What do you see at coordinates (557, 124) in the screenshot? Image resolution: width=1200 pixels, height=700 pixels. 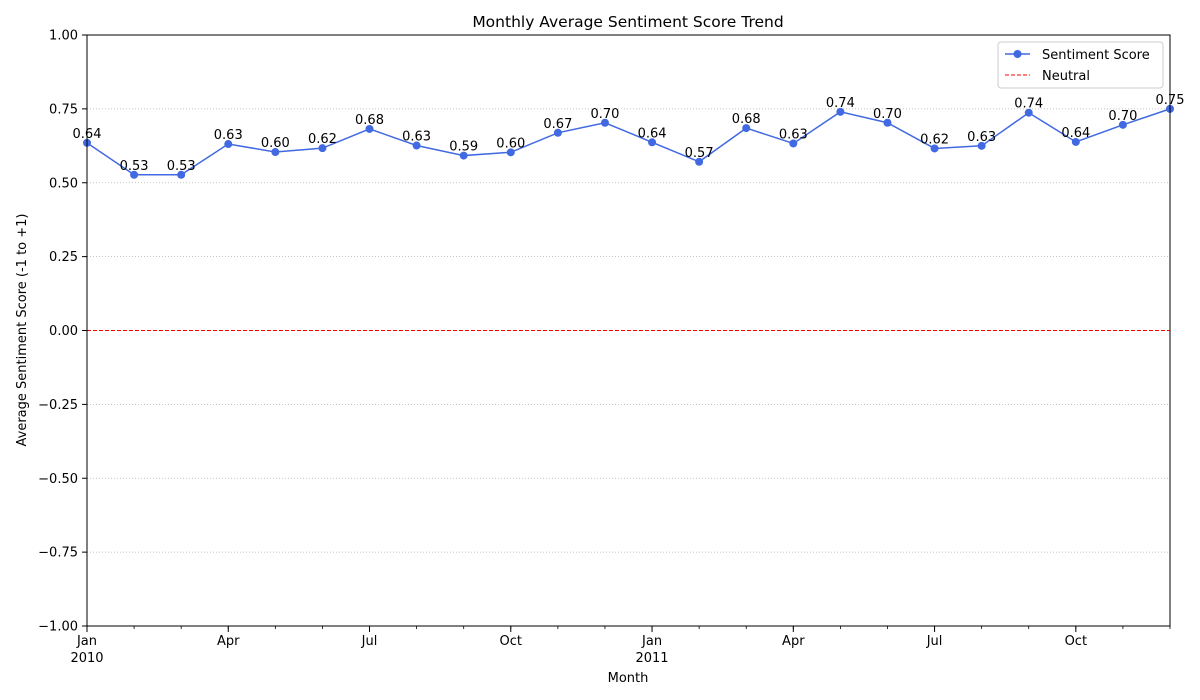 I see `data-label: 0.67` at bounding box center [557, 124].